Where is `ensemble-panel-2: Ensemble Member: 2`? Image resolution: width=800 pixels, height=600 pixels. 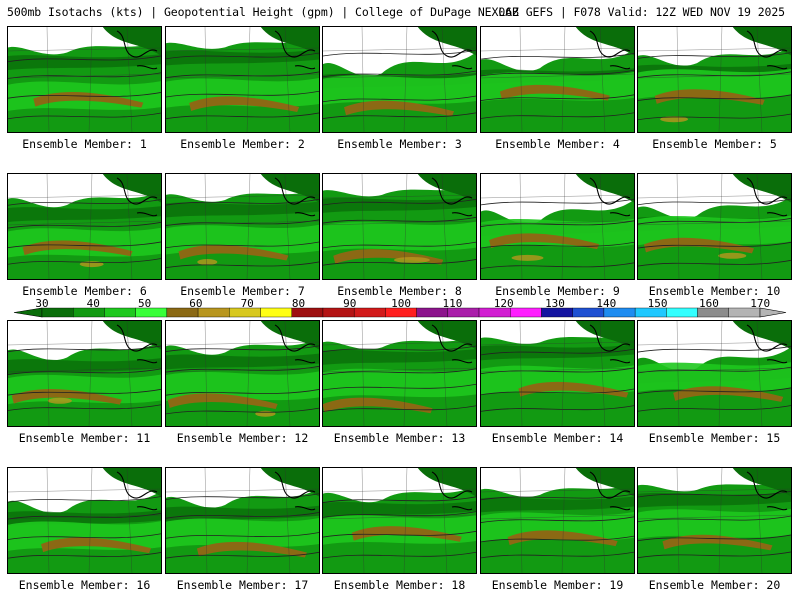
ensemble-panel-2: Ensemble Member: 2 is located at coordinates (242, 88).